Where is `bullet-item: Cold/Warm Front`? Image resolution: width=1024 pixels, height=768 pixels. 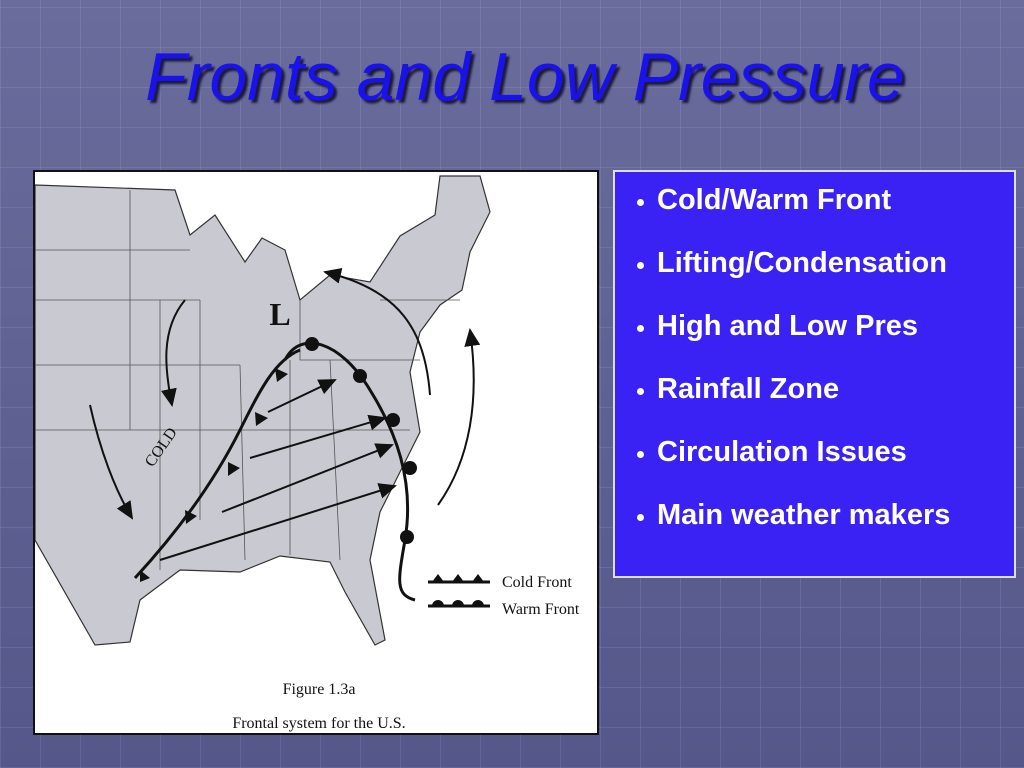 bullet-item: Cold/Warm Front is located at coordinates (835, 200).